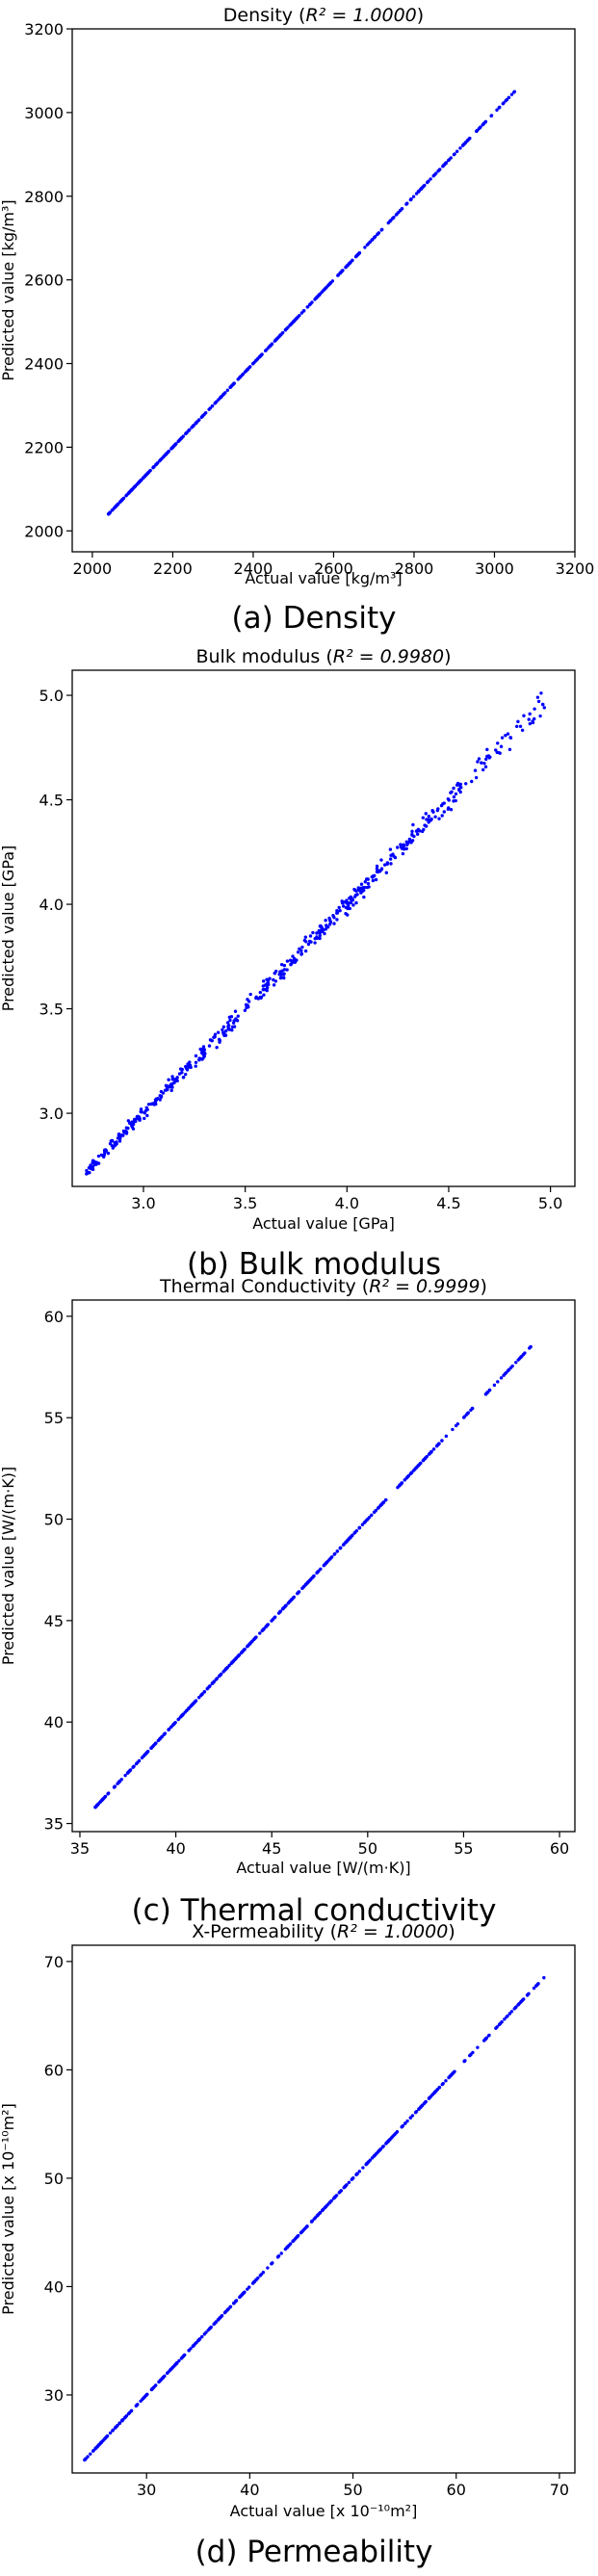 This screenshot has height=2576, width=598. Describe the element at coordinates (51, 905) in the screenshot. I see `y-tick-label: 4.0` at that location.